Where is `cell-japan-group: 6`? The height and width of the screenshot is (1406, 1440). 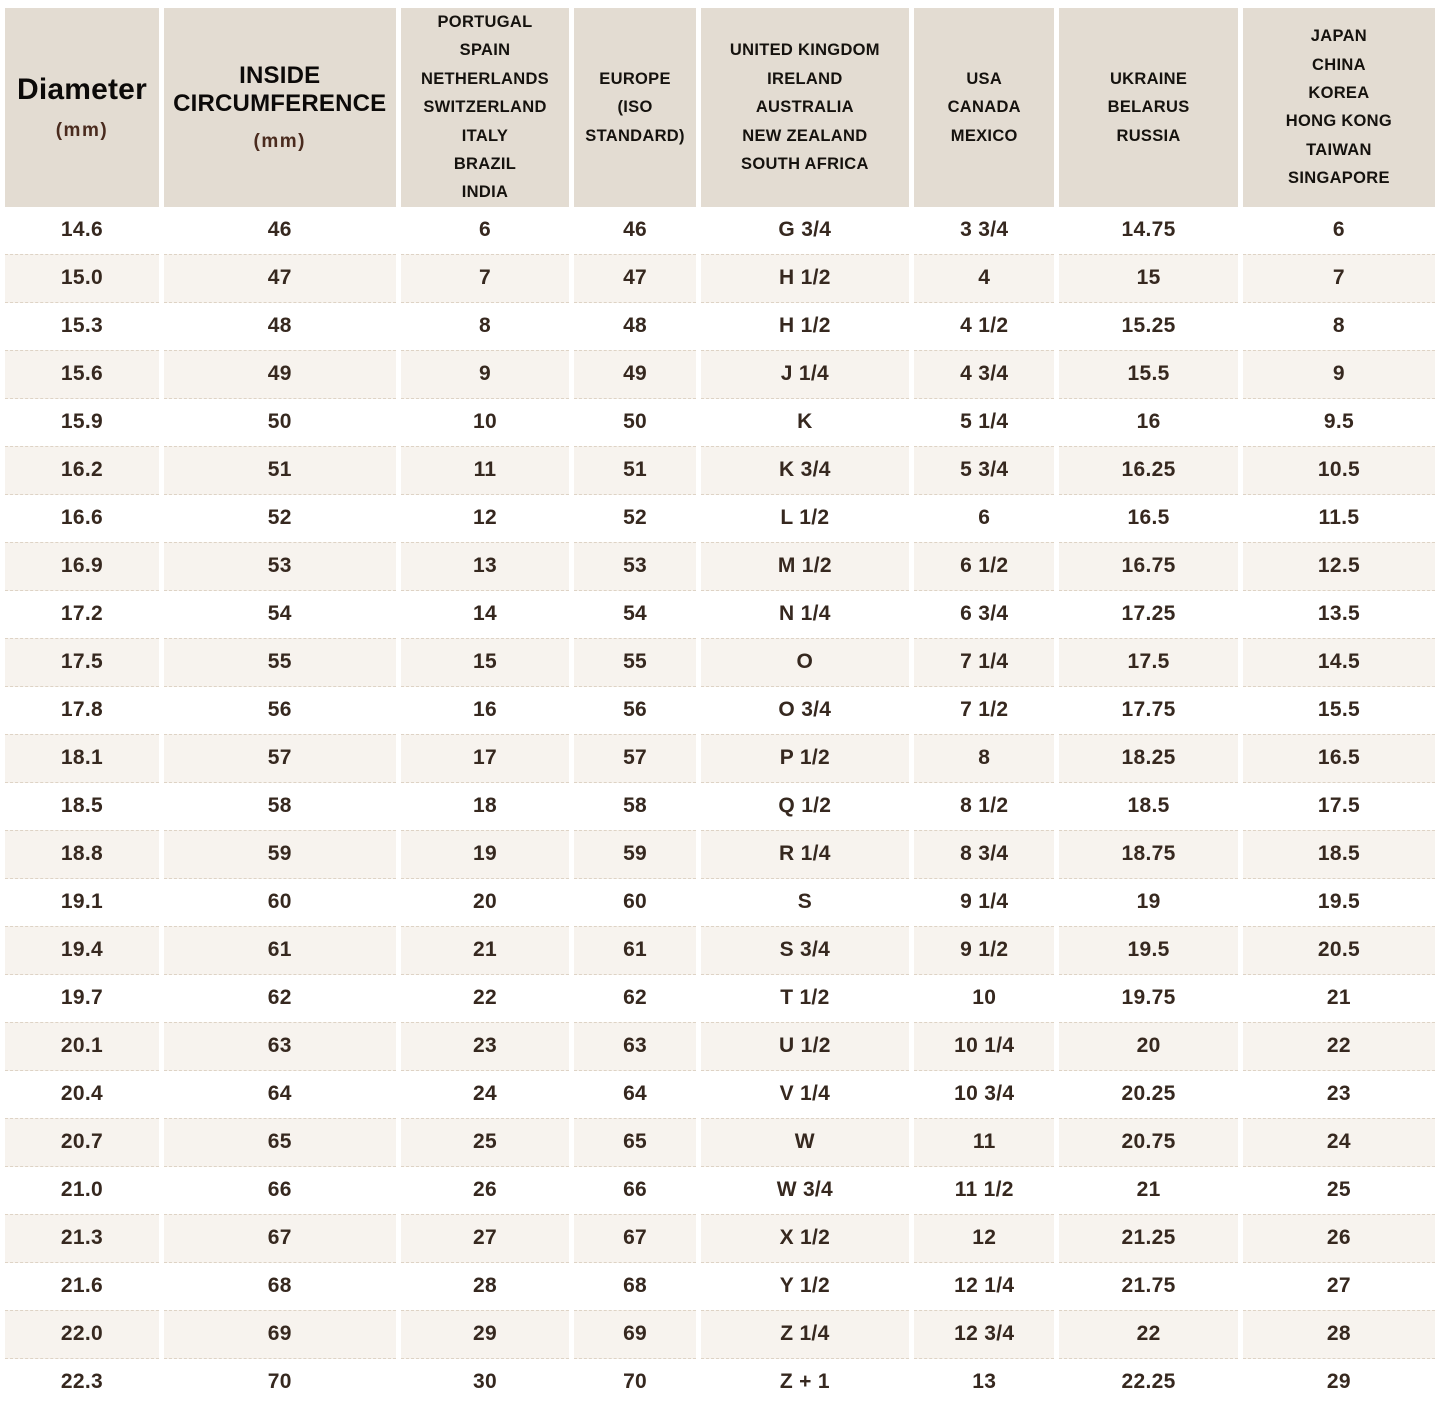
cell-japan-group: 6 is located at coordinates (1338, 230).